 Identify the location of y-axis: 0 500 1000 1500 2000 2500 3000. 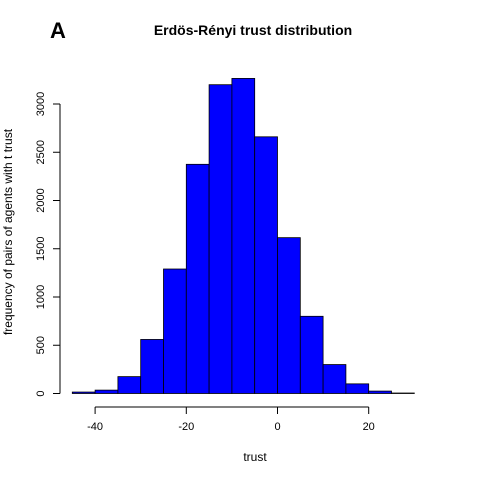
(48, 244).